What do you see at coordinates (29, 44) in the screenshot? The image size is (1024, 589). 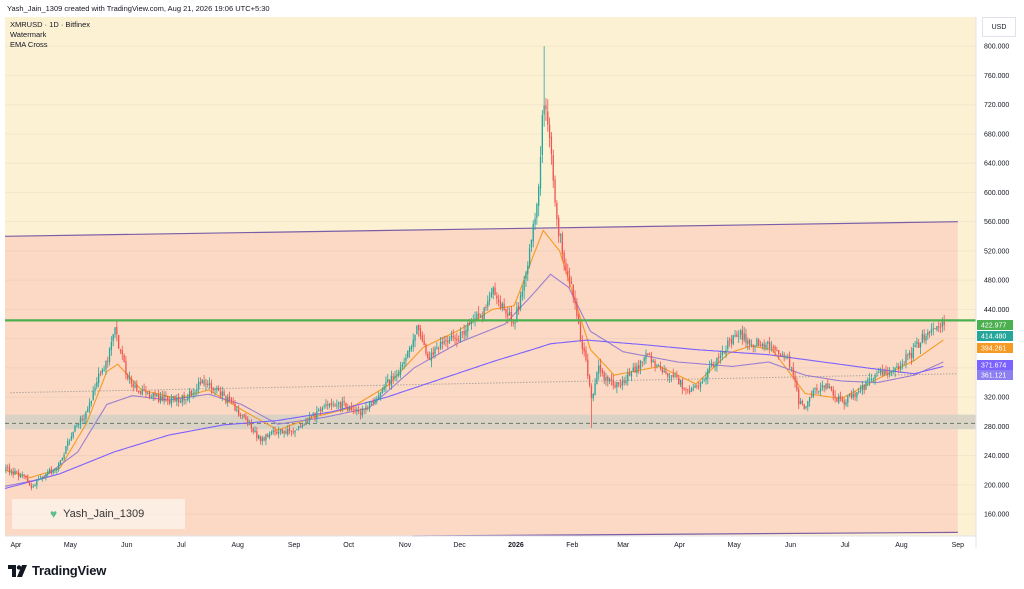 I see `legend-ema-cross: EMA Cross` at bounding box center [29, 44].